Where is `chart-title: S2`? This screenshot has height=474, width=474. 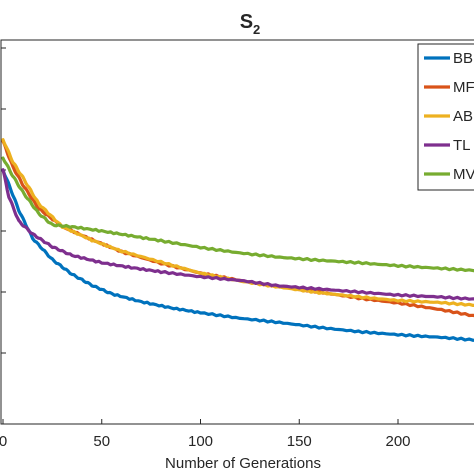
chart-title: S2 is located at coordinates (250, 24).